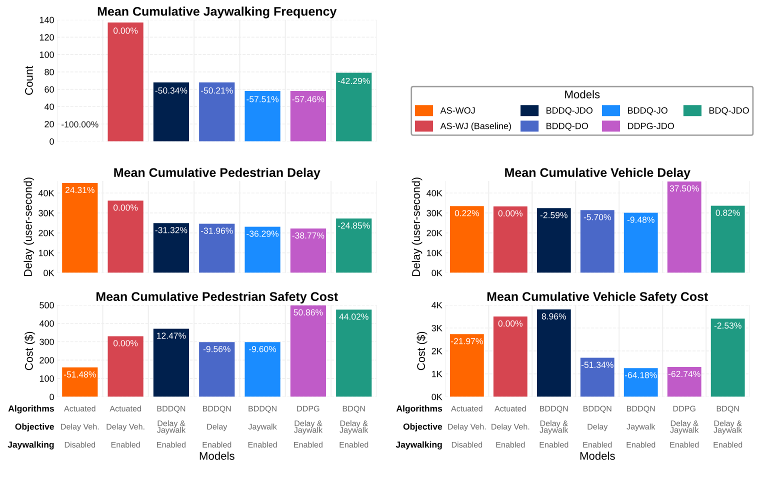  What do you see at coordinates (49, 89) in the screenshot?
I see `y-tick-label: 60` at bounding box center [49, 89].